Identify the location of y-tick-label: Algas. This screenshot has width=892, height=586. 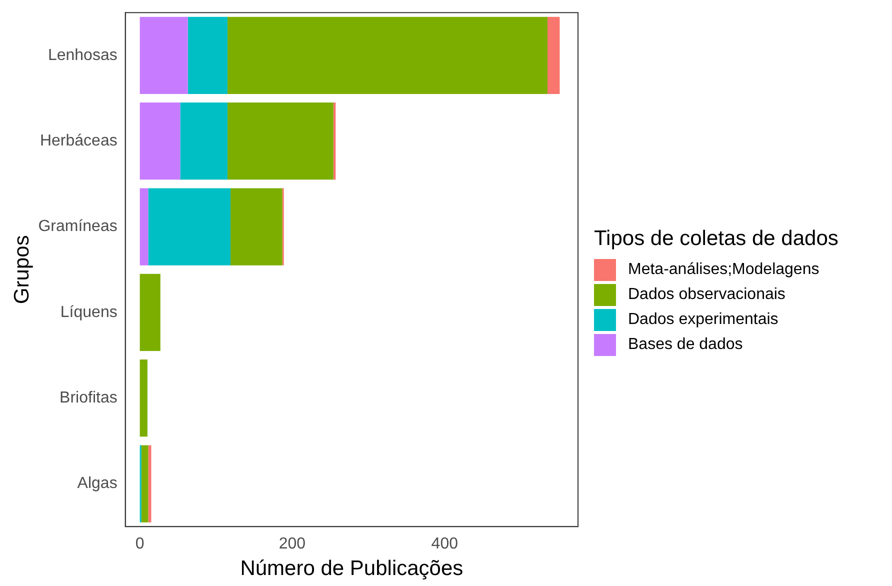
(97, 483).